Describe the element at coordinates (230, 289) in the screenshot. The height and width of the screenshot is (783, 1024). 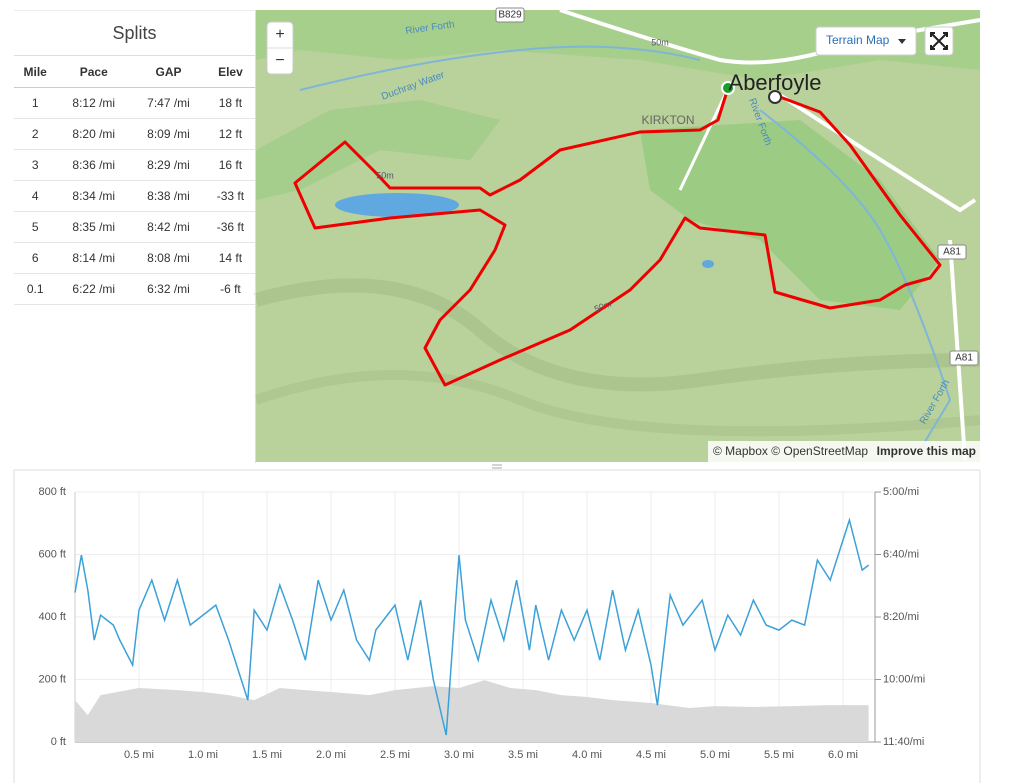
I see `split-cell: -6 ft` at that location.